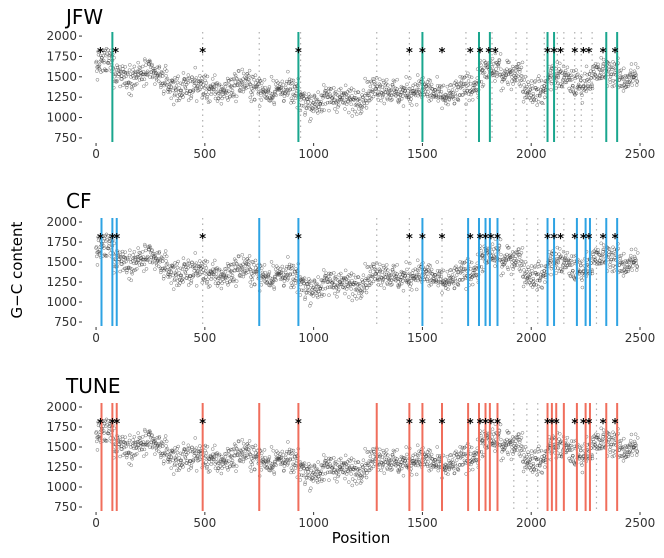 This screenshot has width=664, height=558. Describe the element at coordinates (61, 222) in the screenshot. I see `y-tick-label: 2000` at that location.